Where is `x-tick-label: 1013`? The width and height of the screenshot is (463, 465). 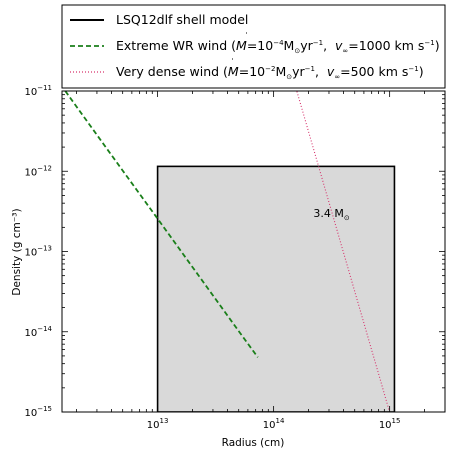
x-tick-label: 1013 is located at coordinates (158, 424).